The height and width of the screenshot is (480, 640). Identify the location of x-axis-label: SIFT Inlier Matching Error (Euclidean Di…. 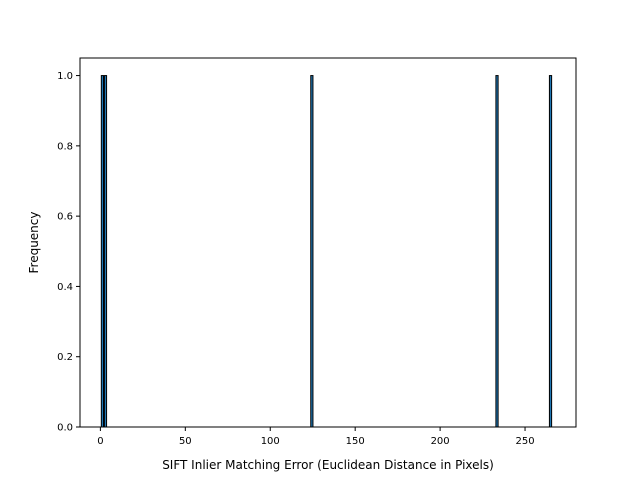
(328, 465).